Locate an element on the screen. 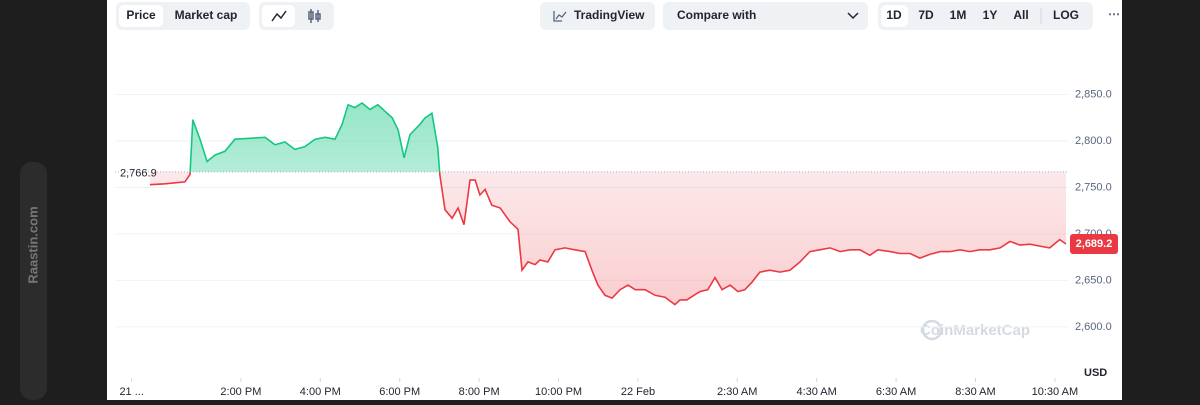  range-button: 7D is located at coordinates (926, 15).